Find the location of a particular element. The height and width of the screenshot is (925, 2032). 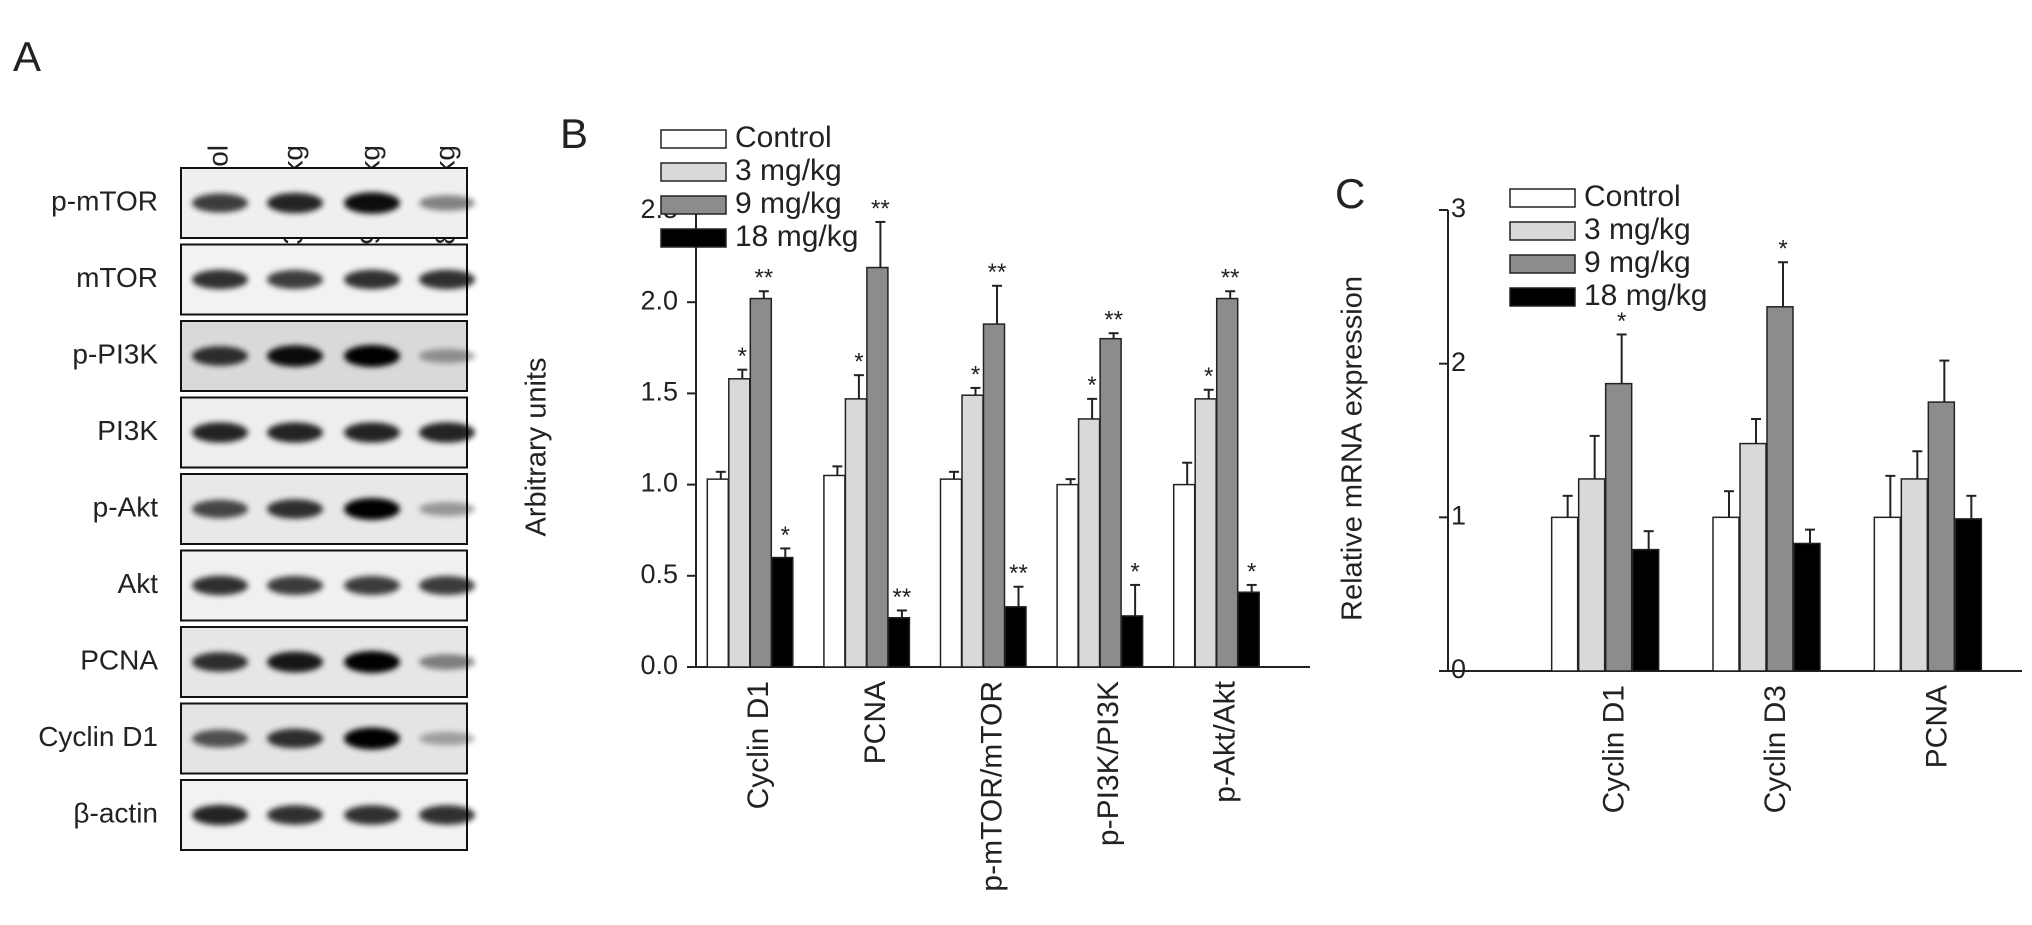

y-tick-label: 0 is located at coordinates (1458, 669).